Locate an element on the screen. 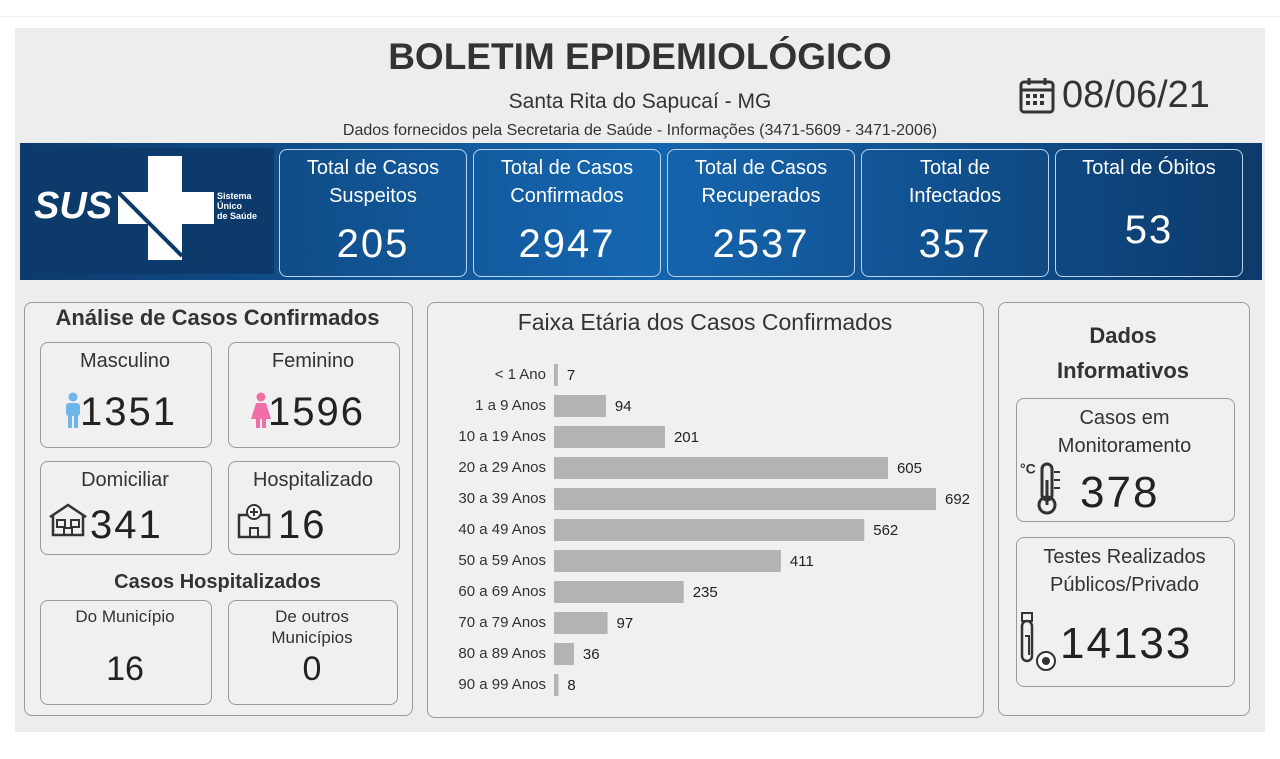 The height and width of the screenshot is (759, 1280). card-label: Hospitalizado is located at coordinates (313, 480).